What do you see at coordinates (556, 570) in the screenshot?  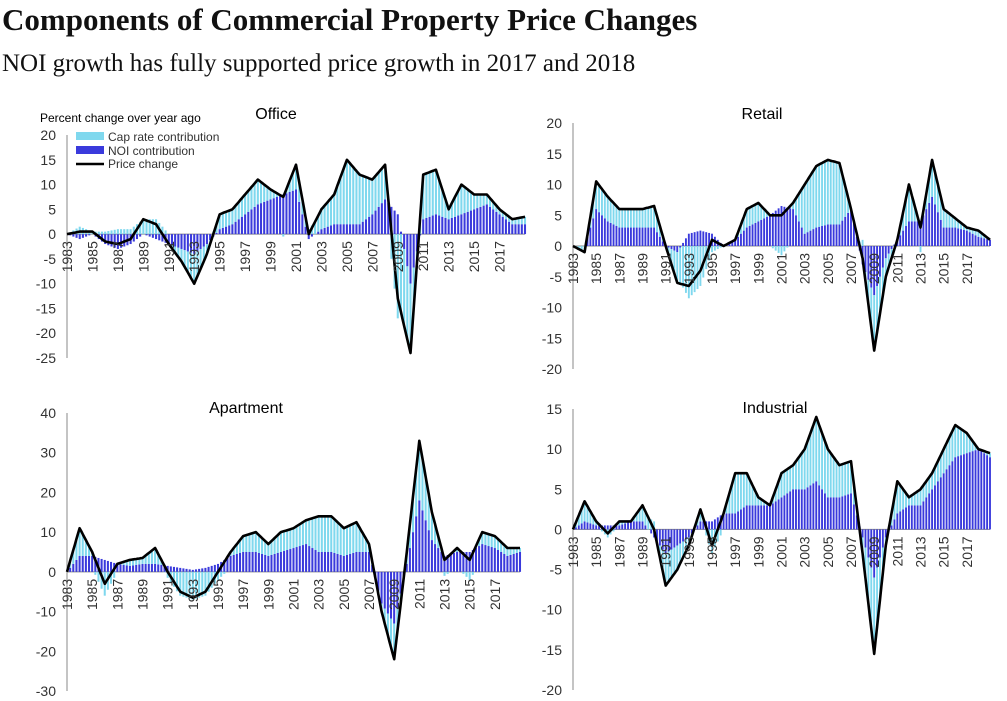 I see `y-tick-label: -5` at bounding box center [556, 570].